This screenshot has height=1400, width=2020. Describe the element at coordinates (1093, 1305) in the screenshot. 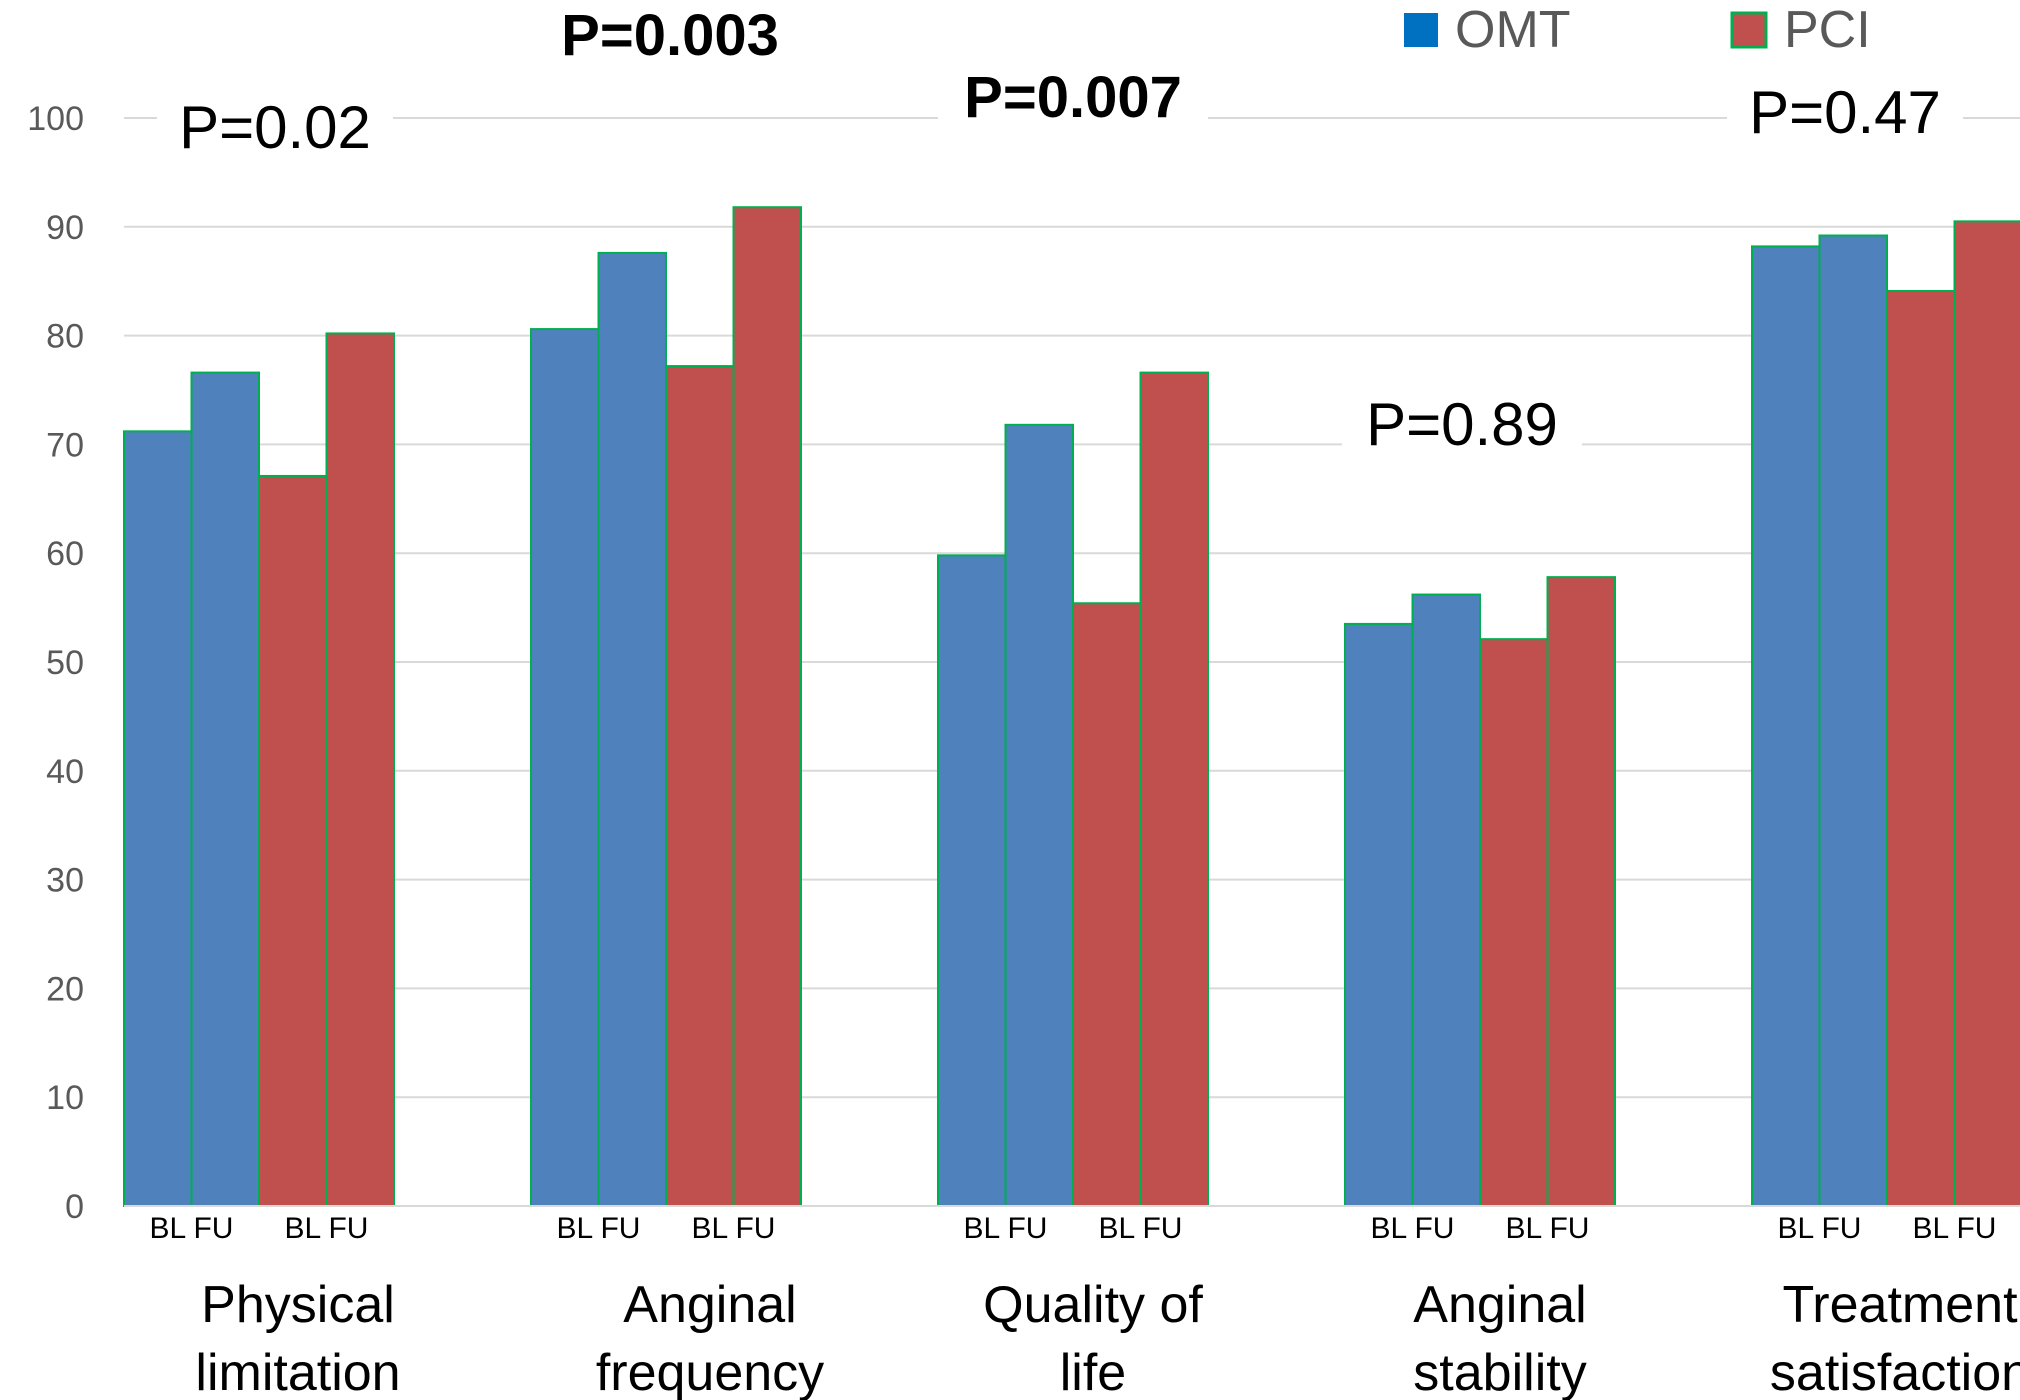

I see `category-label: Quality of` at that location.